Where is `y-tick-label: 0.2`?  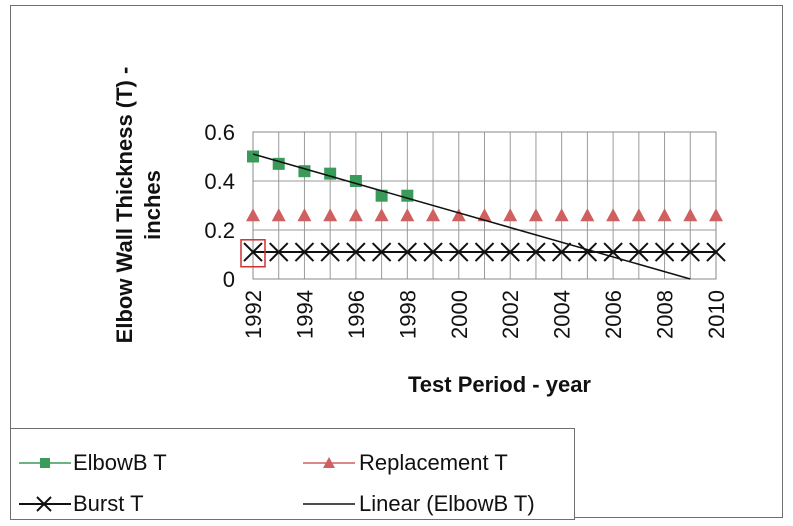
y-tick-label: 0.2 is located at coordinates (219, 230).